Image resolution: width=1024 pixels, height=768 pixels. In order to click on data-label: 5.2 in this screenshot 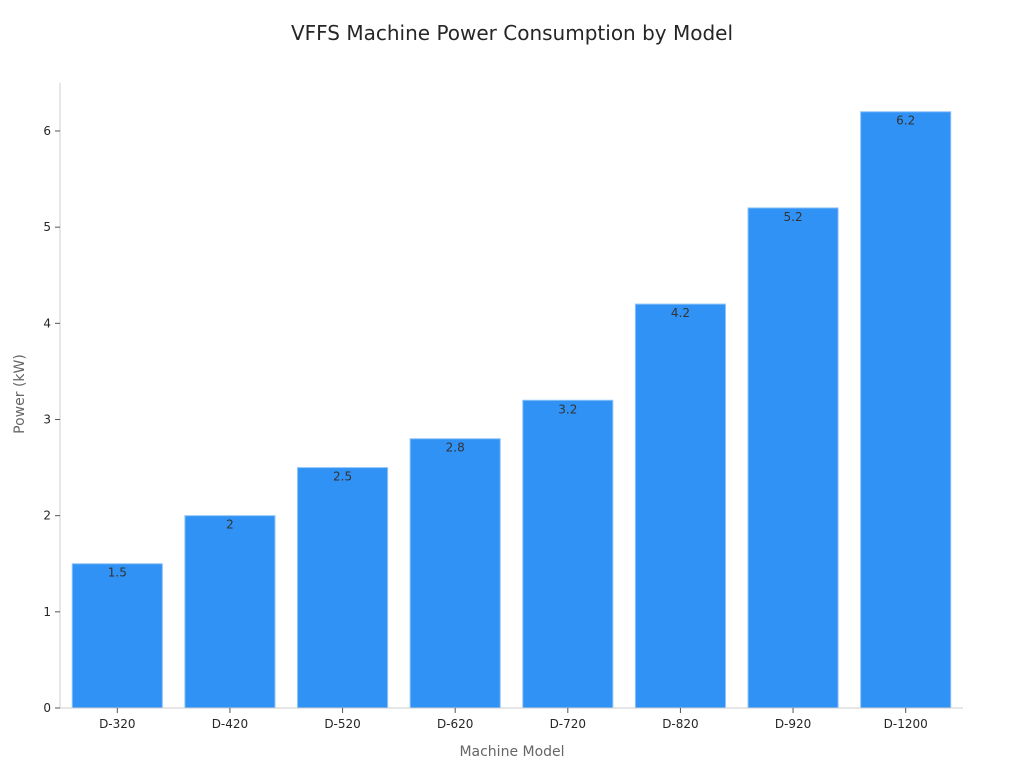, I will do `click(793, 217)`.